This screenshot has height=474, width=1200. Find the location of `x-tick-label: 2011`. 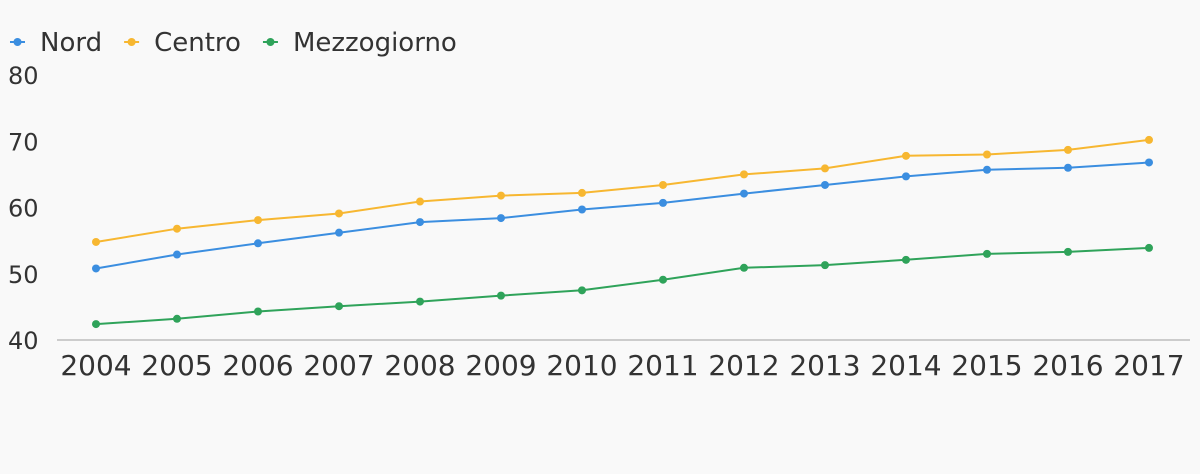

x-tick-label: 2011 is located at coordinates (662, 365).